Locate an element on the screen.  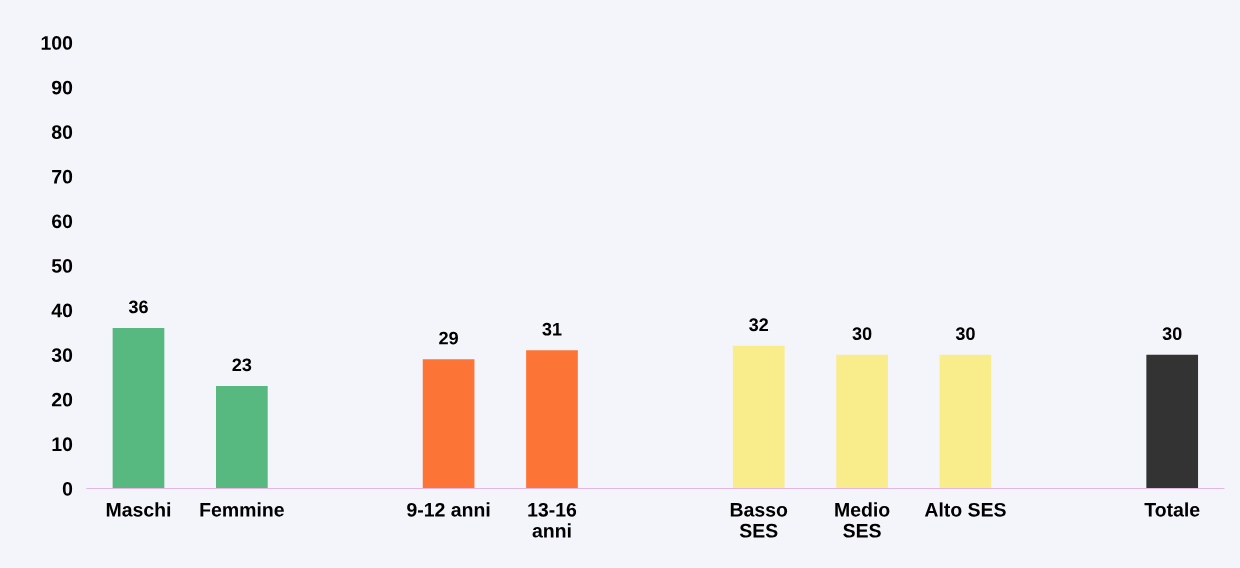
x-tick-label: Totale is located at coordinates (1172, 509).